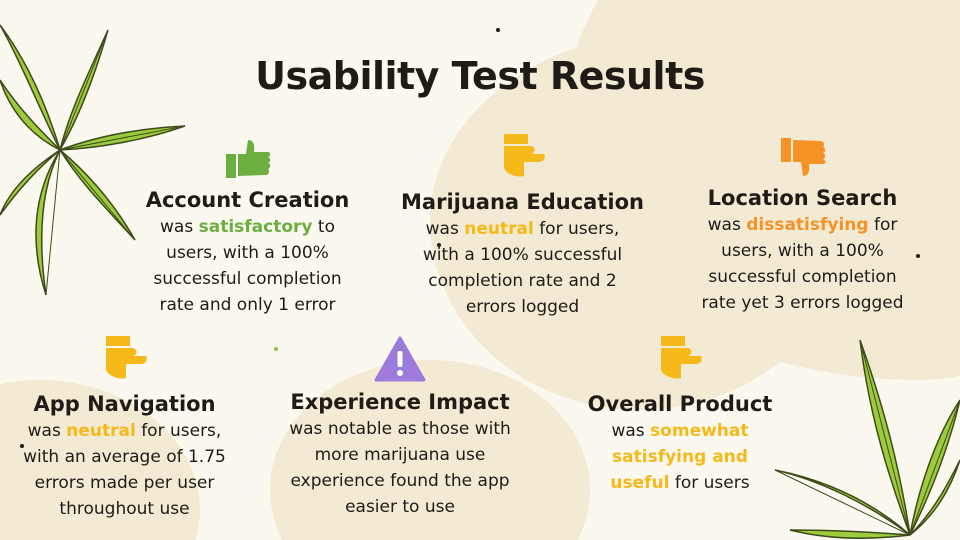  I want to click on rating-highlight: somewhat satisfying and useful, so click(679, 457).